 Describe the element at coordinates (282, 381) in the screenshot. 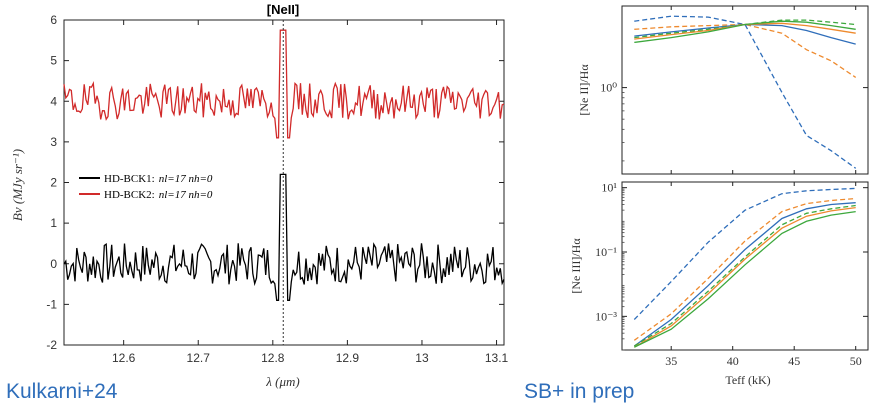

I see `left-x-axis-label: λ (μm)` at that location.